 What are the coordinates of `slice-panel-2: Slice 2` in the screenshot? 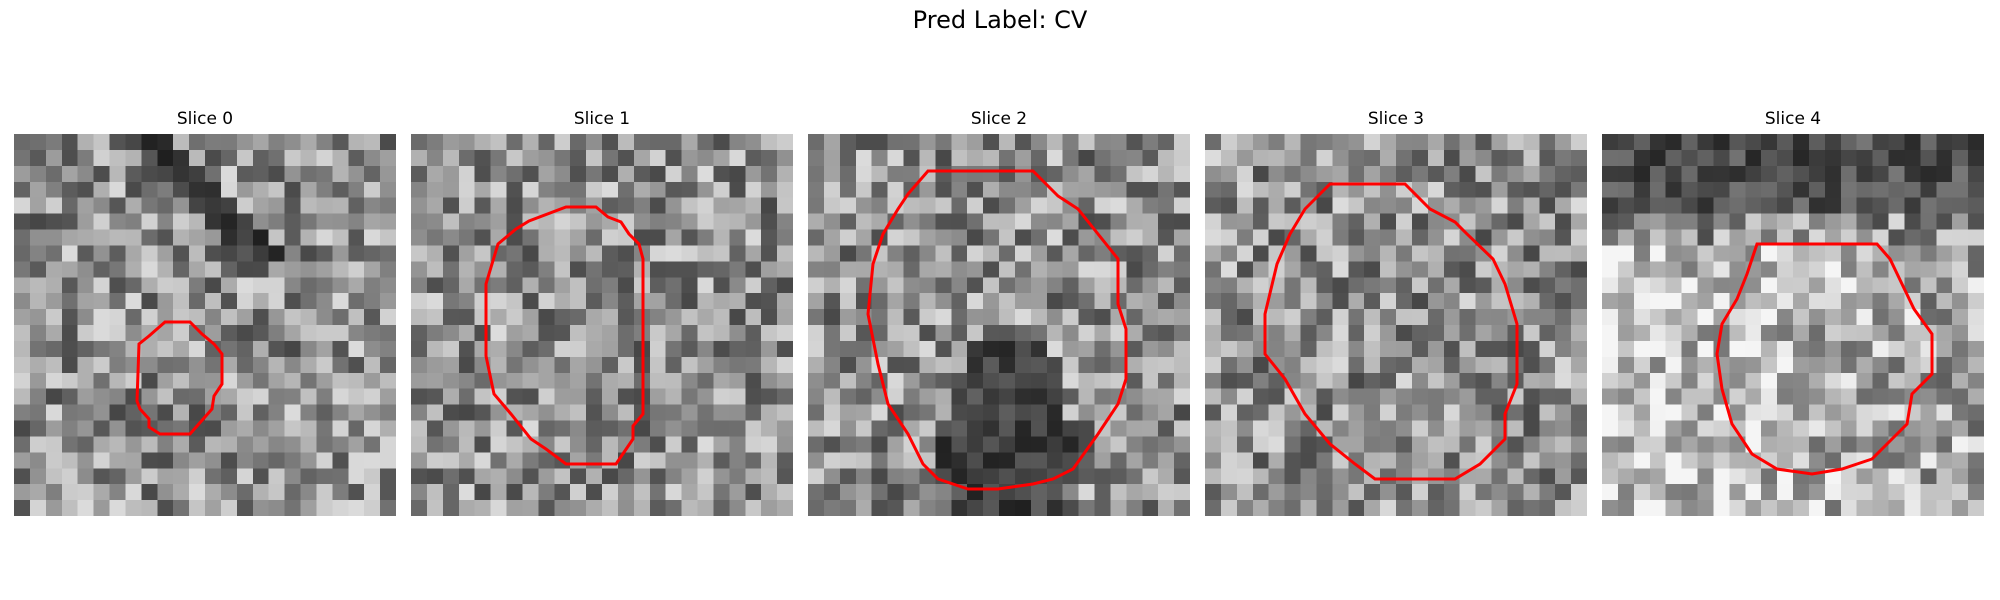 It's located at (999, 312).